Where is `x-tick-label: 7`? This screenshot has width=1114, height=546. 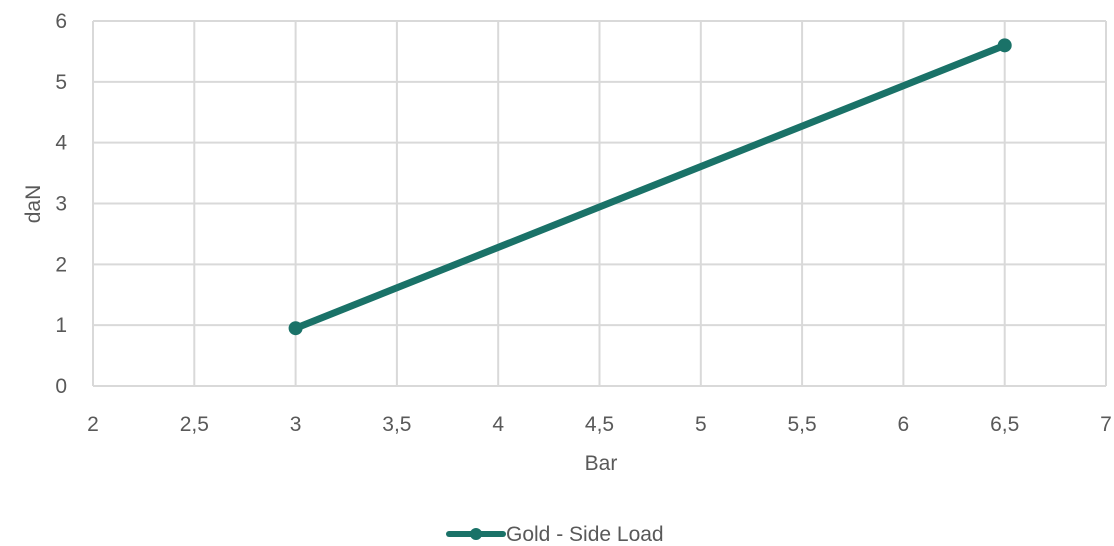
x-tick-label: 7 is located at coordinates (1106, 424).